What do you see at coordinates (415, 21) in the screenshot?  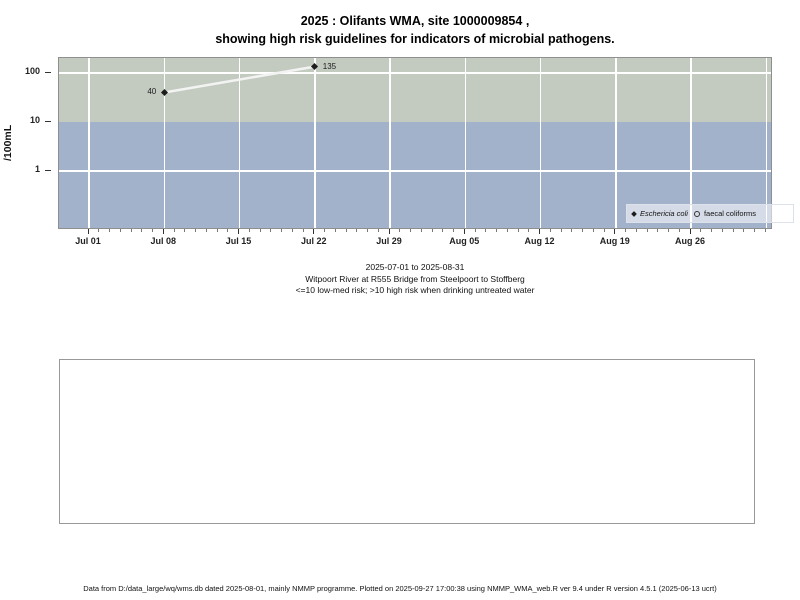 I see `chart-title-line1: 2025 : Olifants WMA, site 1000009854 ,` at bounding box center [415, 21].